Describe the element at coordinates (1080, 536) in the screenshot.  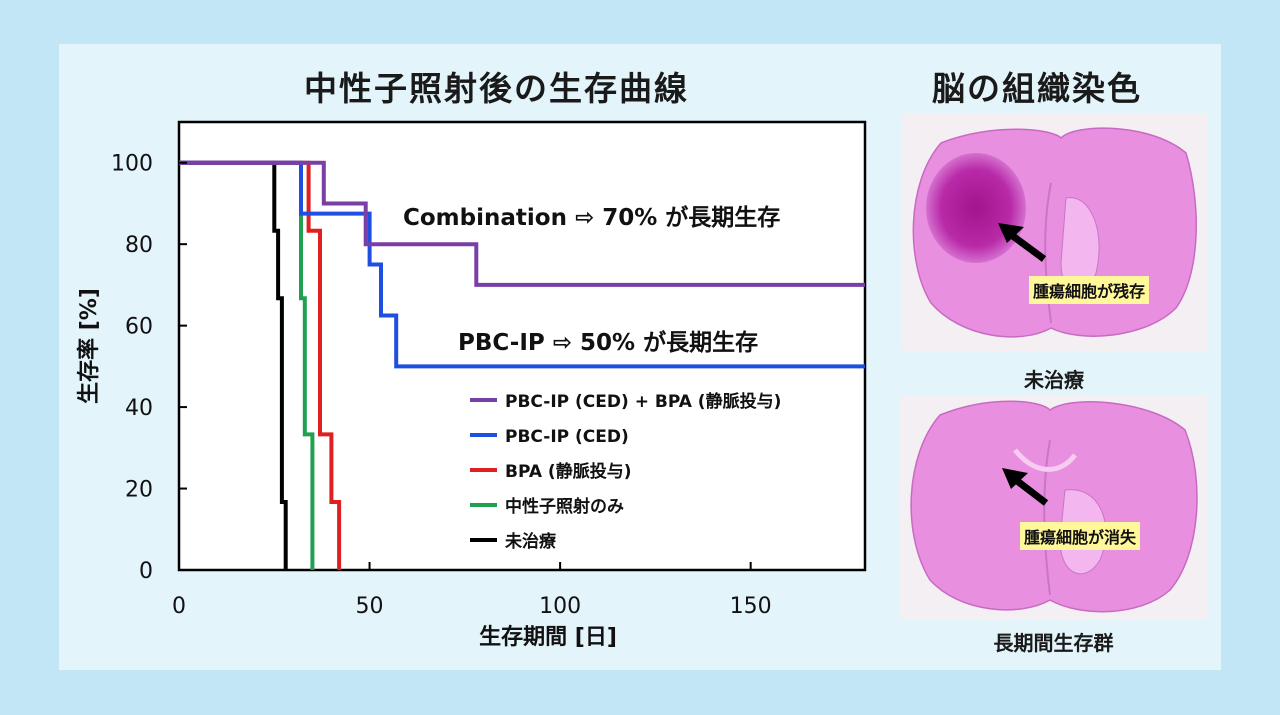
I see `callout-long-term: 腫瘍細胞が消失` at that location.